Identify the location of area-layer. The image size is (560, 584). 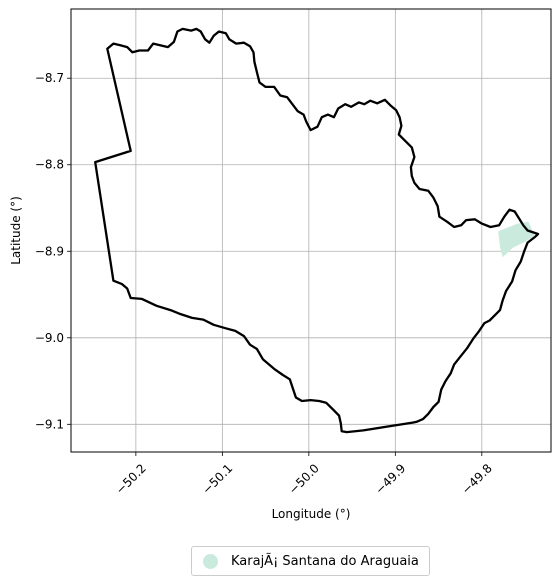
(516, 239).